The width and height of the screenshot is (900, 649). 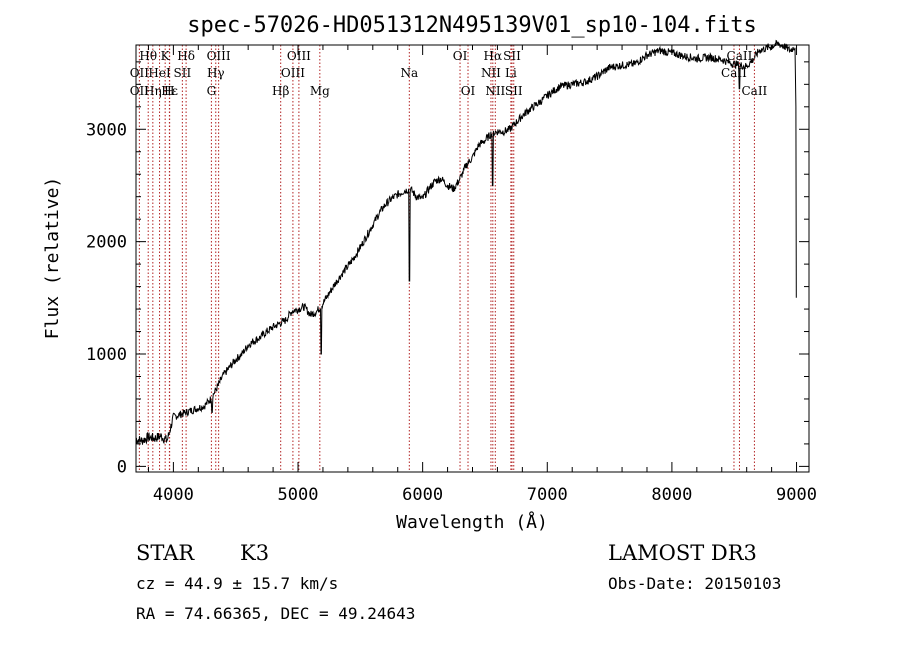 What do you see at coordinates (148, 56) in the screenshot?
I see `spectral-line-label: Hθ` at bounding box center [148, 56].